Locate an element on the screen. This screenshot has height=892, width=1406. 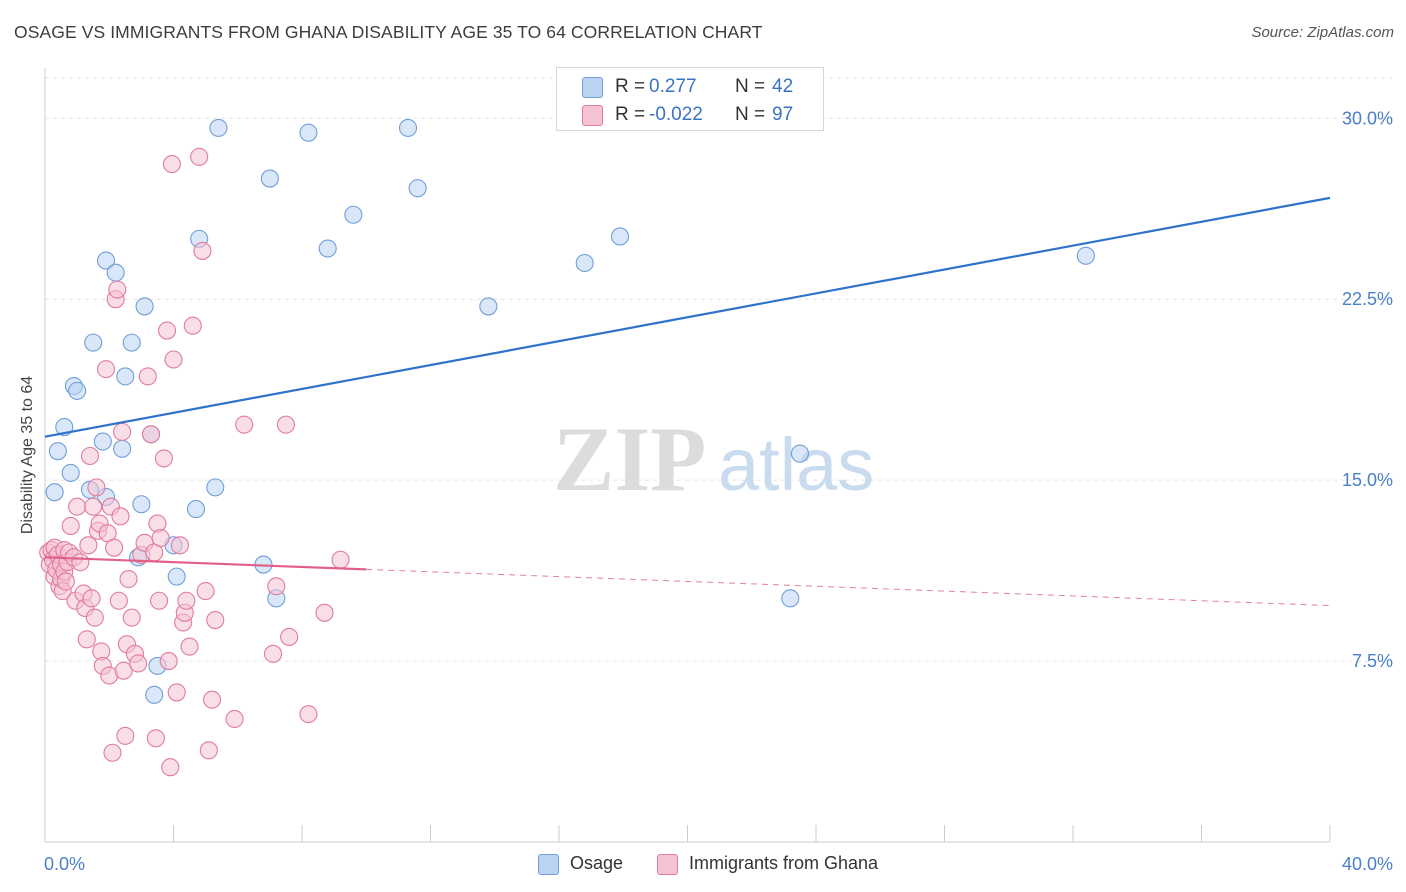
r-label: R = is located at coordinates (630, 86).